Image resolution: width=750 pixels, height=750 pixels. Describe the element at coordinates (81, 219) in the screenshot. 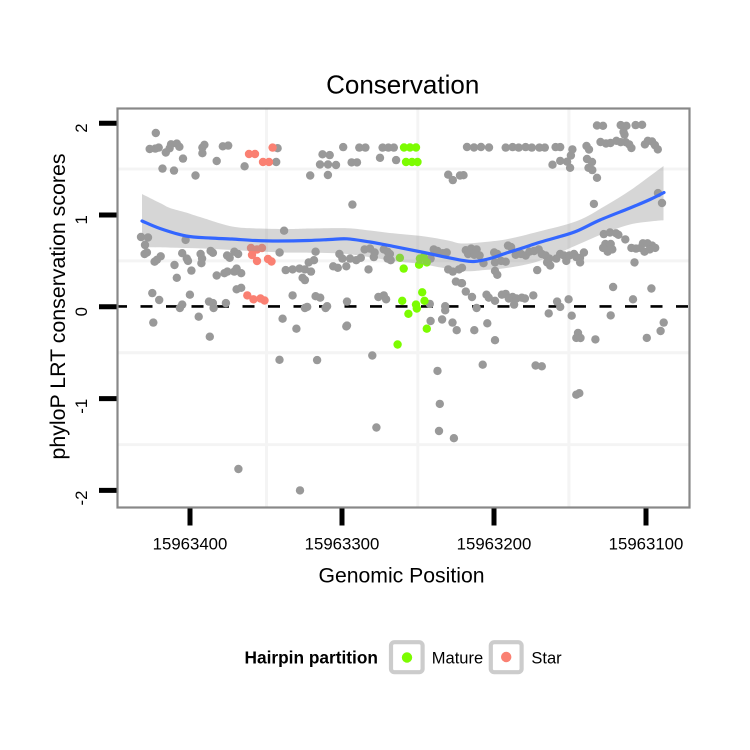

I see `svg-text: 1` at that location.